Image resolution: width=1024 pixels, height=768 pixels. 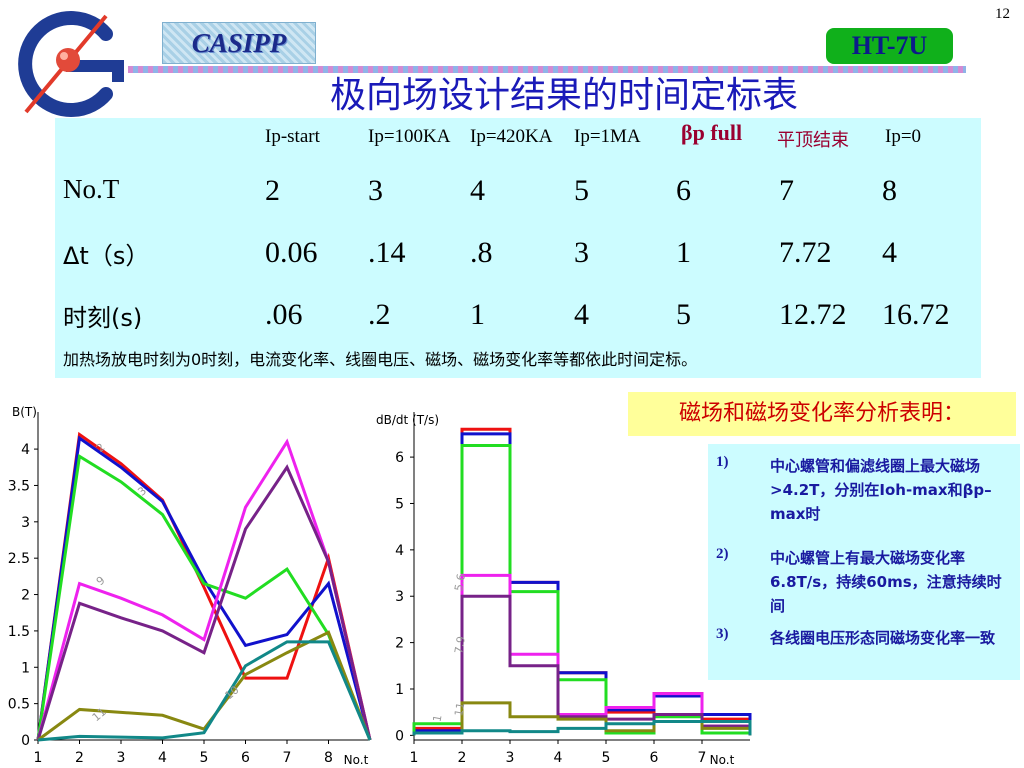 What do you see at coordinates (722, 554) in the screenshot?
I see `analysis-num: 2)` at bounding box center [722, 554].